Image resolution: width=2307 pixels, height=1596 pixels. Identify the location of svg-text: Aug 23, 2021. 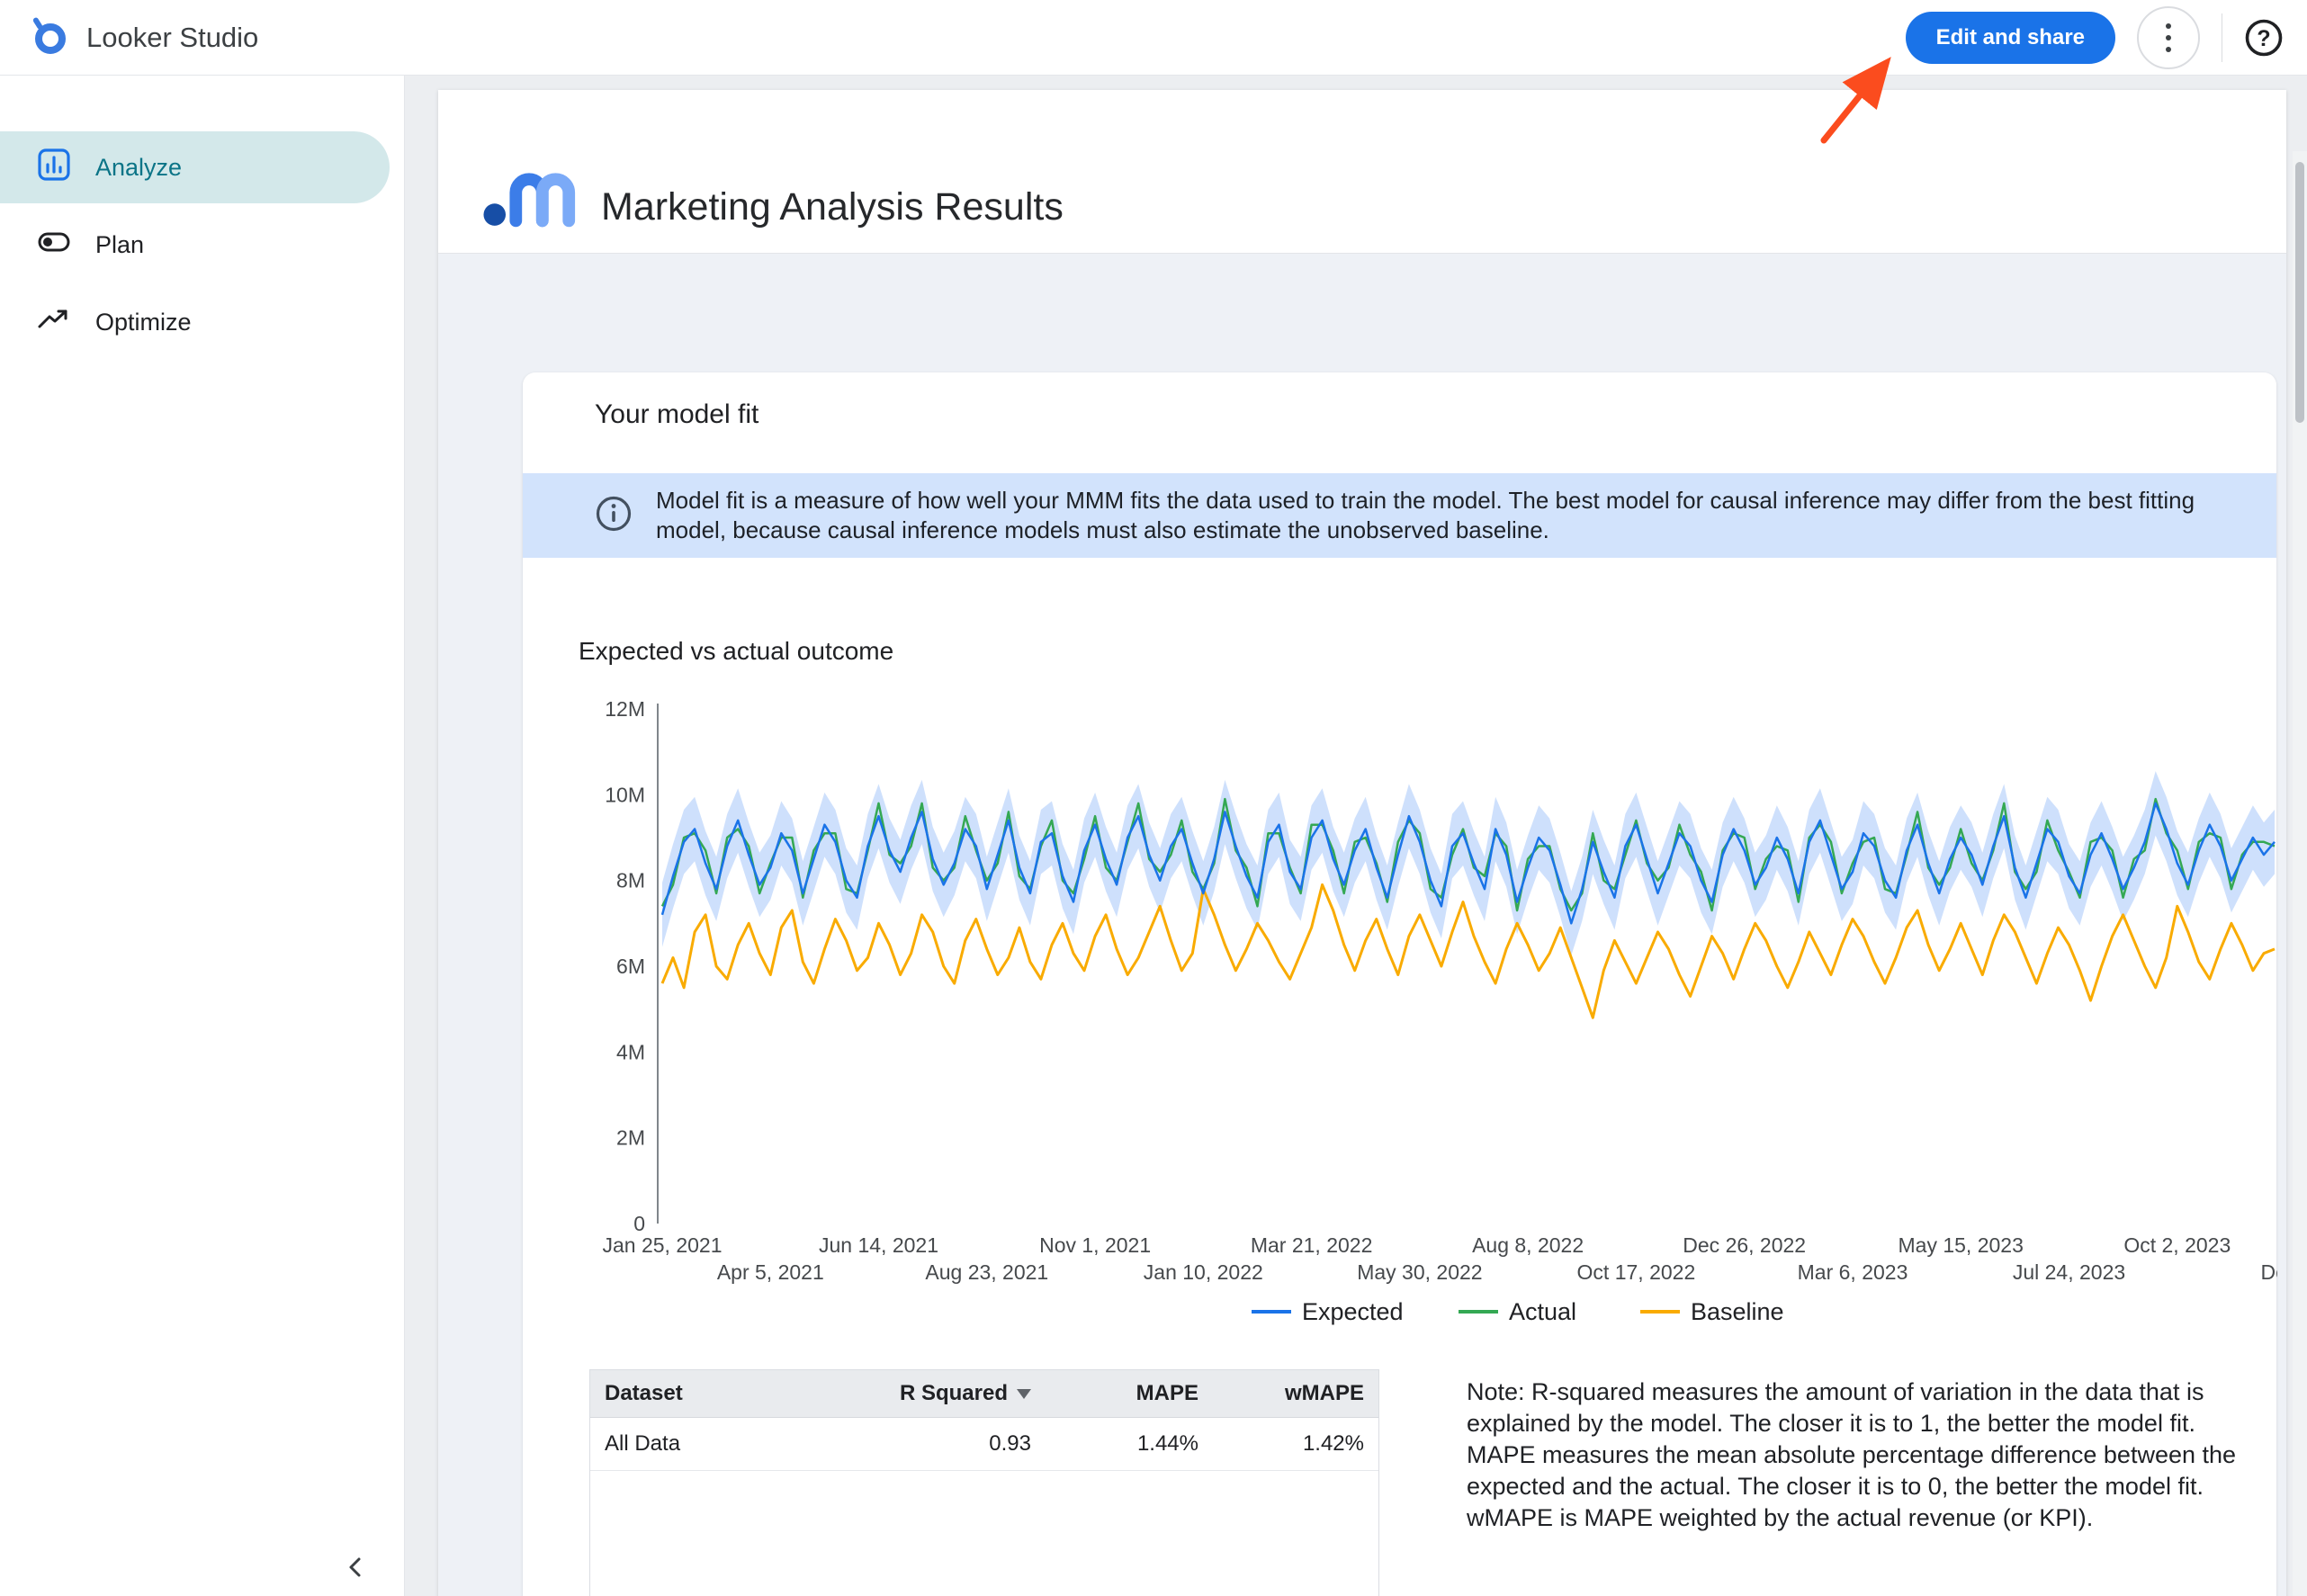
(986, 1272).